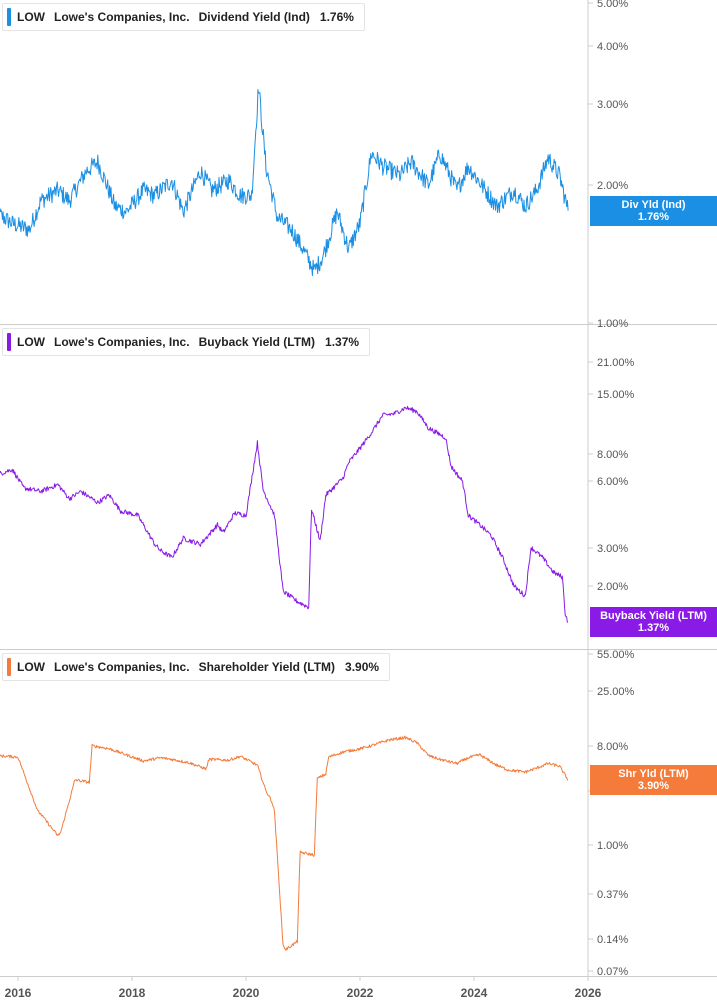 The height and width of the screenshot is (1005, 717). I want to click on tag-label: Shr Yld (LTM), so click(653, 774).